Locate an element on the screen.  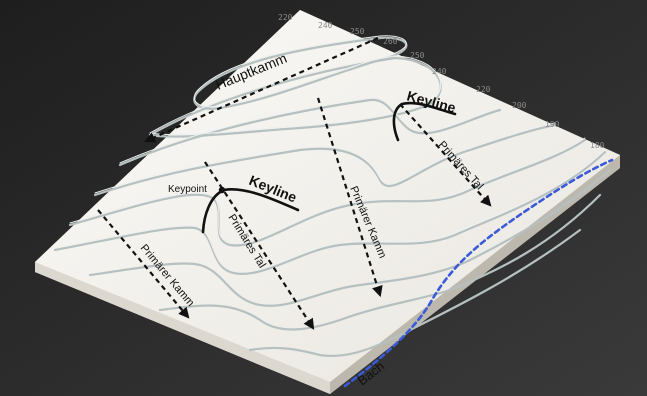
elevation-label: 190 is located at coordinates (552, 124).